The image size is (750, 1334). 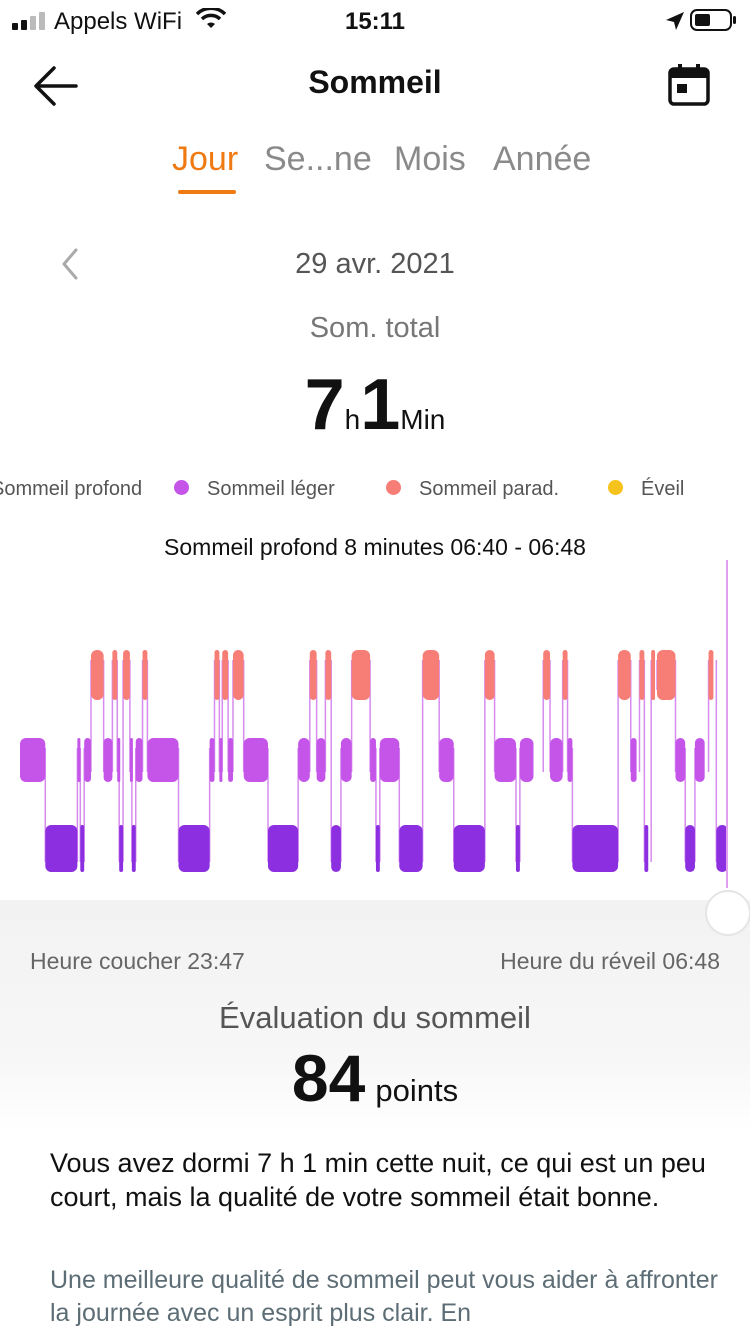 I want to click on legend-dot-awake, so click(x=615, y=488).